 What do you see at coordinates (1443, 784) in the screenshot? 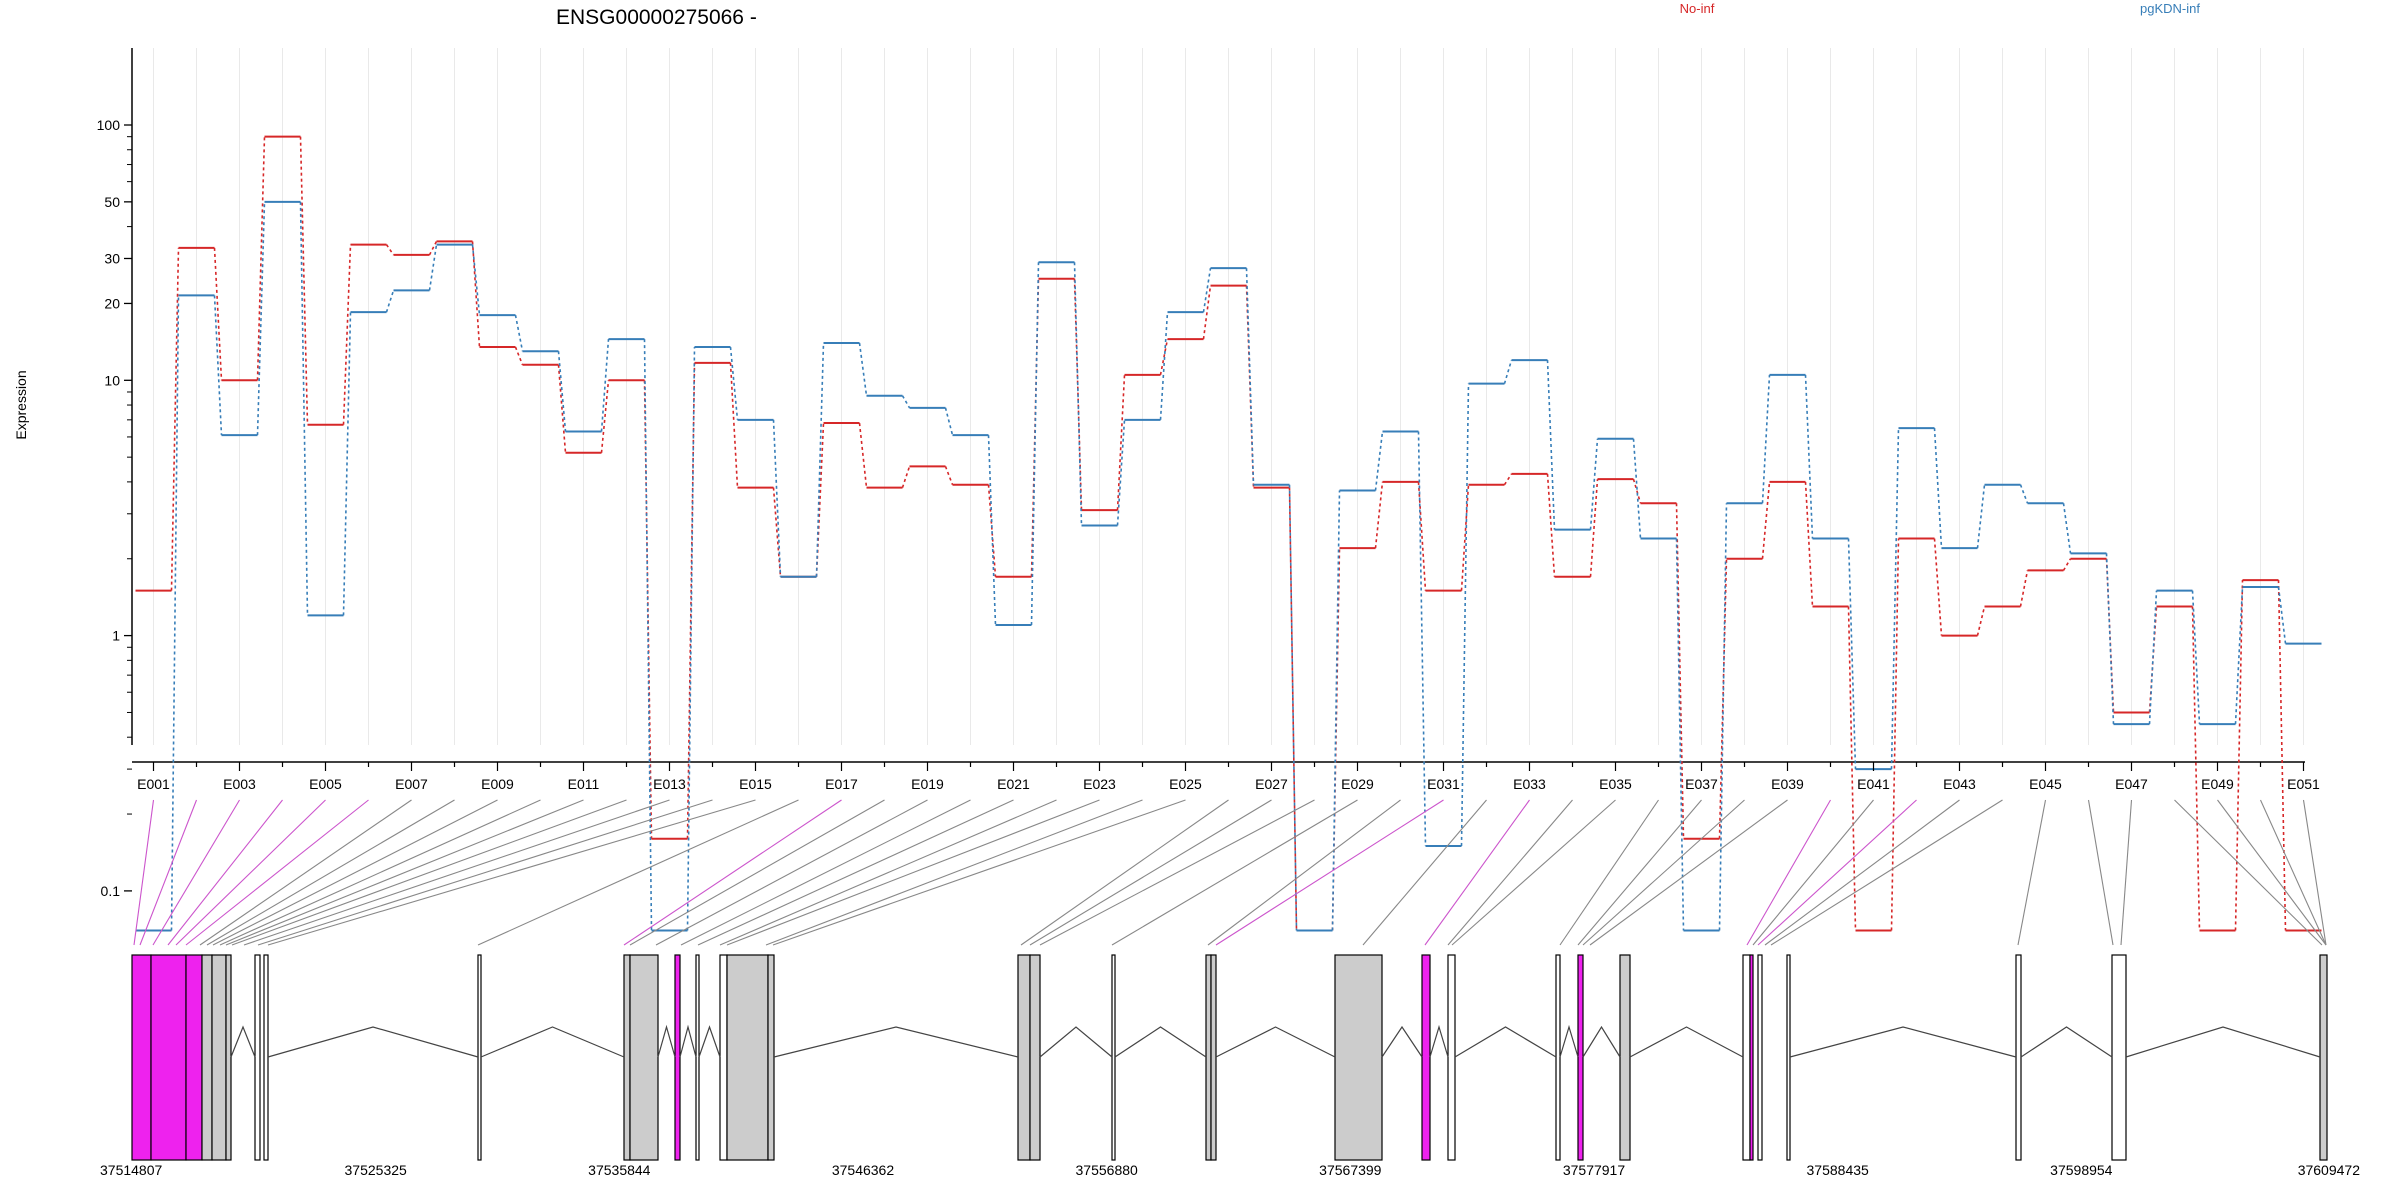
I see `x-tick-label: E031` at bounding box center [1443, 784].